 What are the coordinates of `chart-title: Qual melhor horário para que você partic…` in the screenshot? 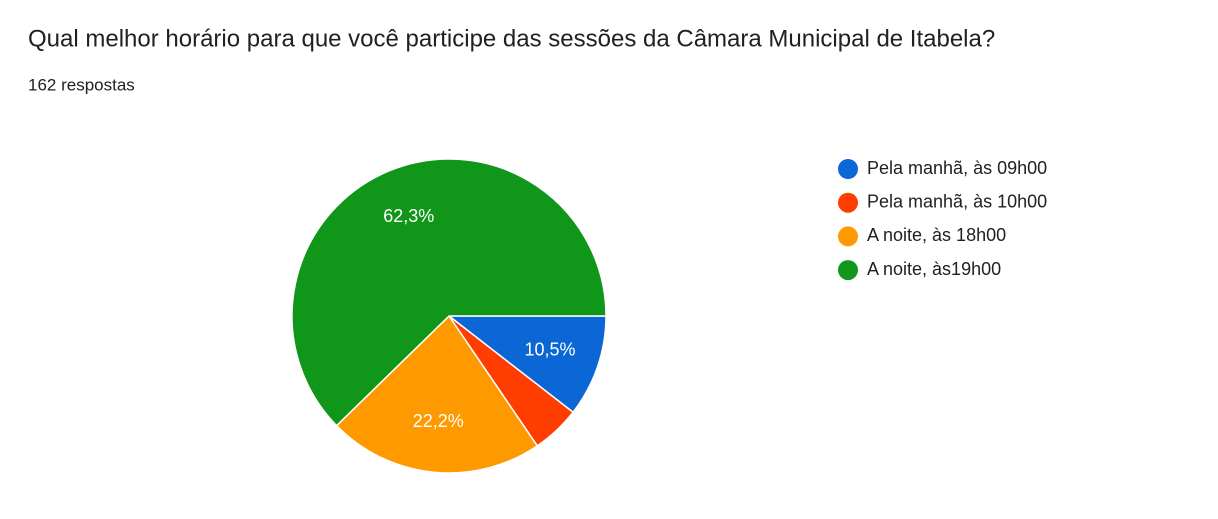 It's located at (511, 38).